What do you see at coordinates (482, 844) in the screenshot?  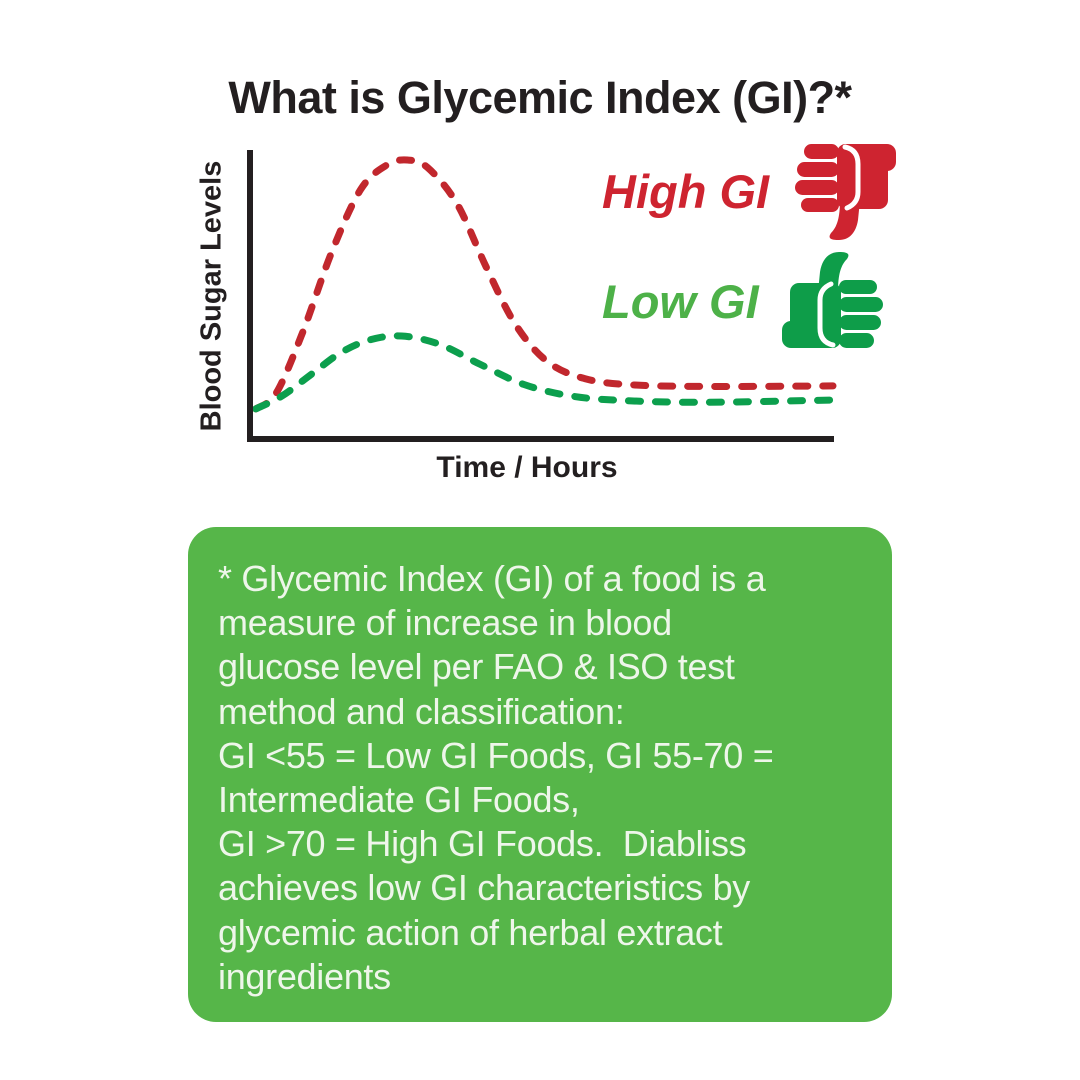 I see `footnote-line: GI >70 = High GI Foods. Diabliss` at bounding box center [482, 844].